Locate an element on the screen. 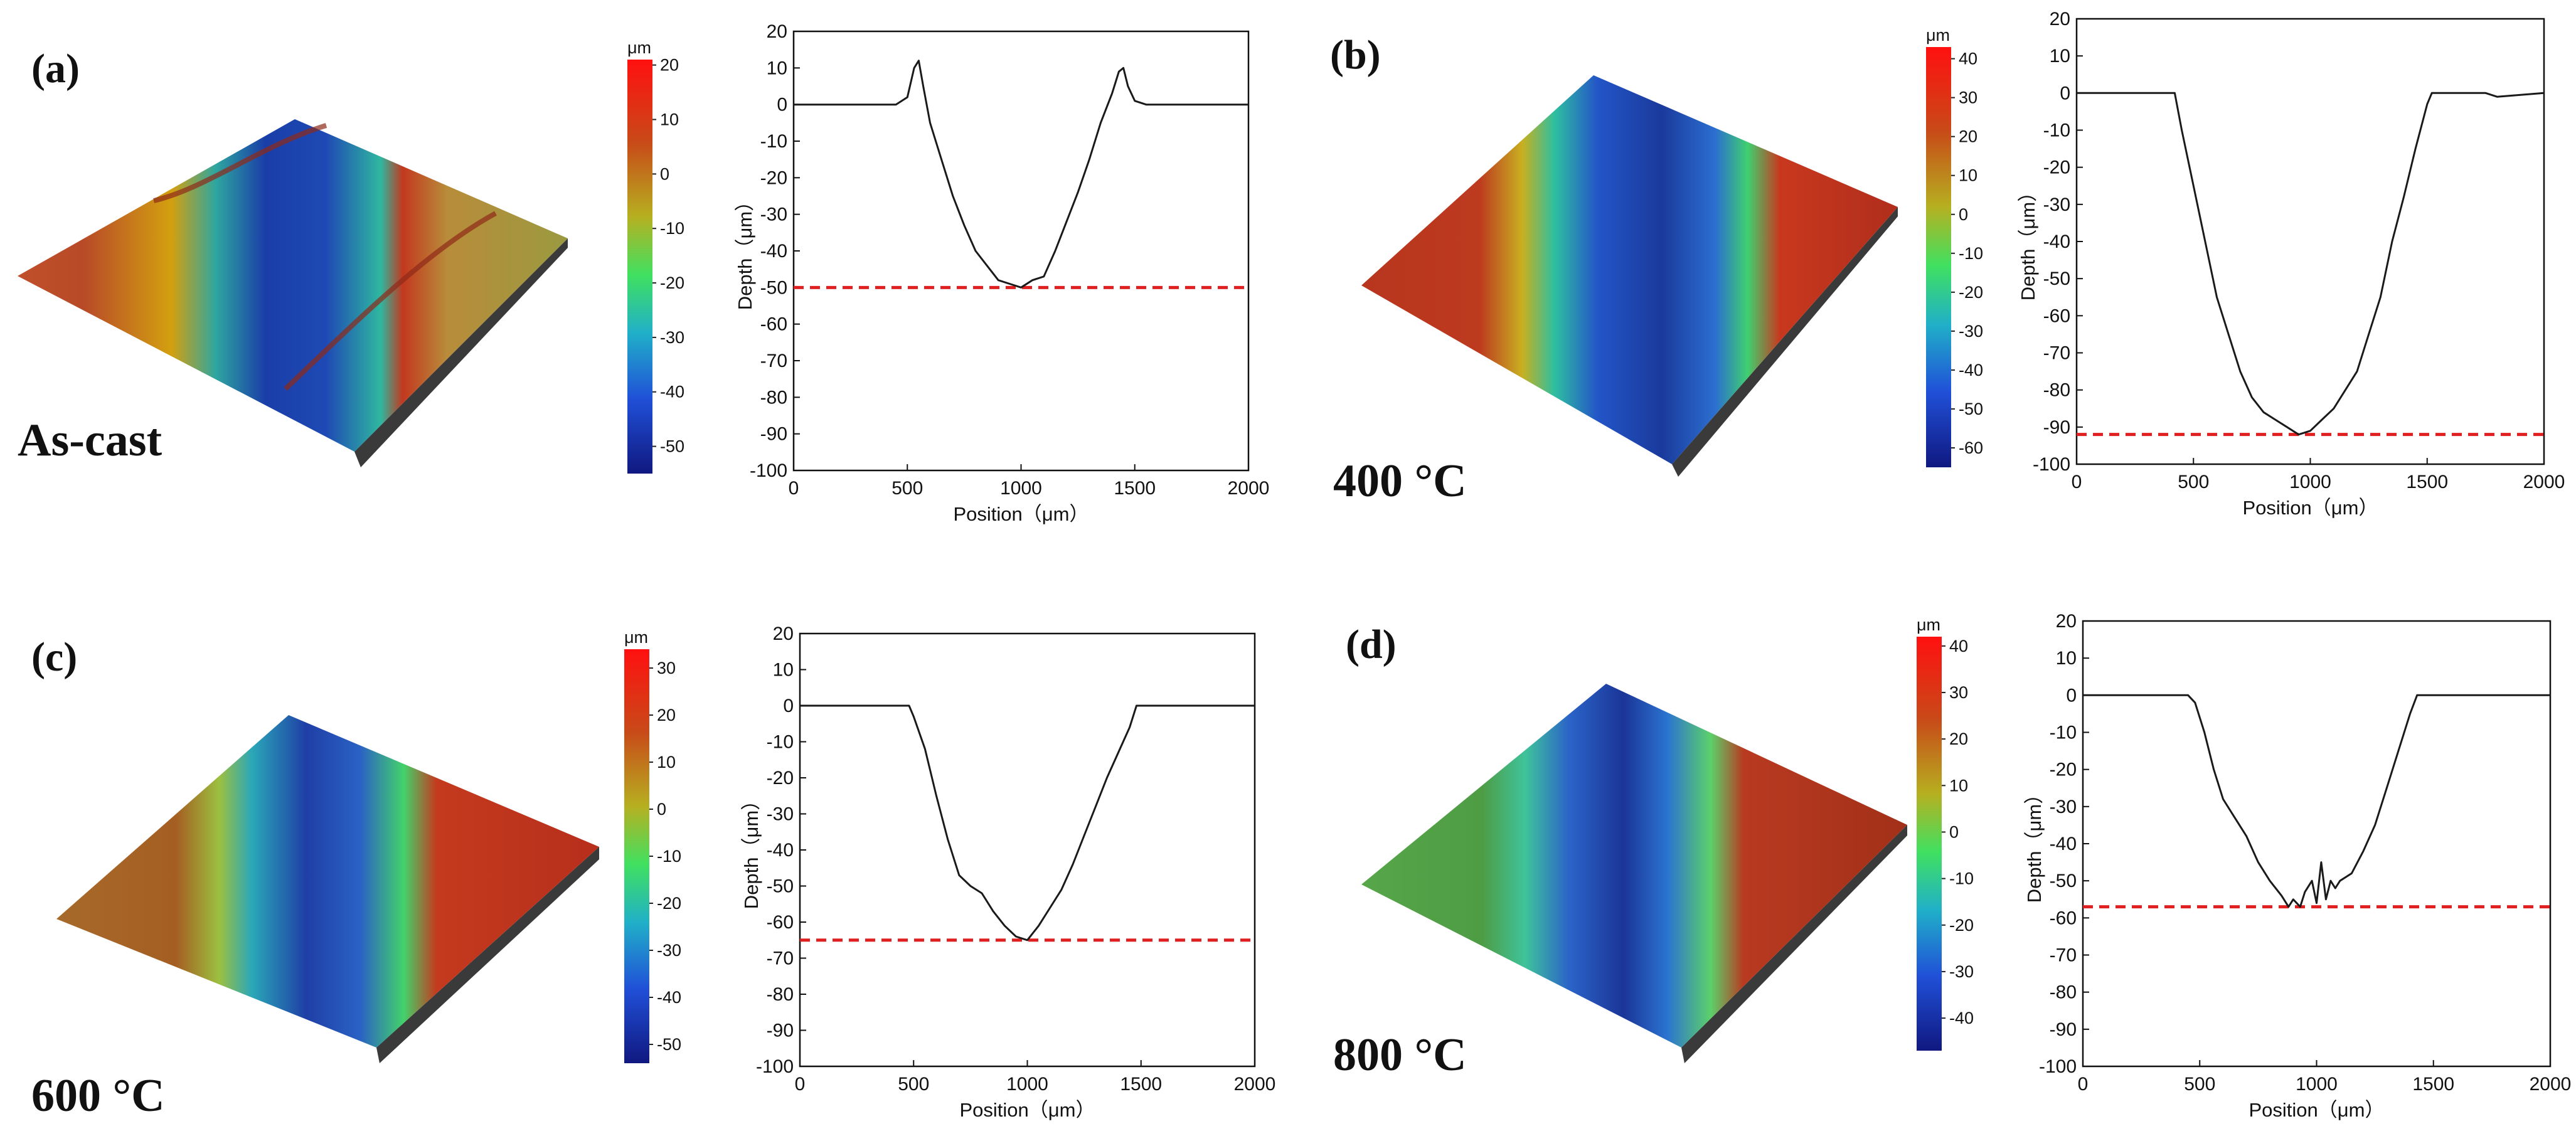 The width and height of the screenshot is (2576, 1141). panel-label: (a) is located at coordinates (55, 69).